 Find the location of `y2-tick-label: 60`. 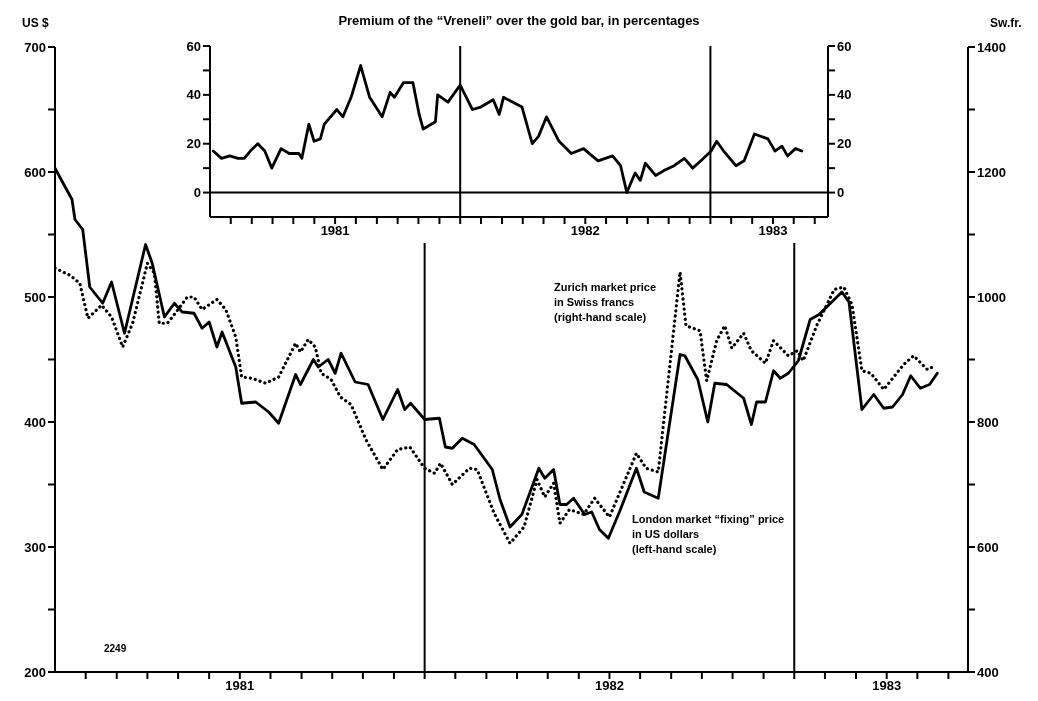

y2-tick-label: 60 is located at coordinates (844, 46).